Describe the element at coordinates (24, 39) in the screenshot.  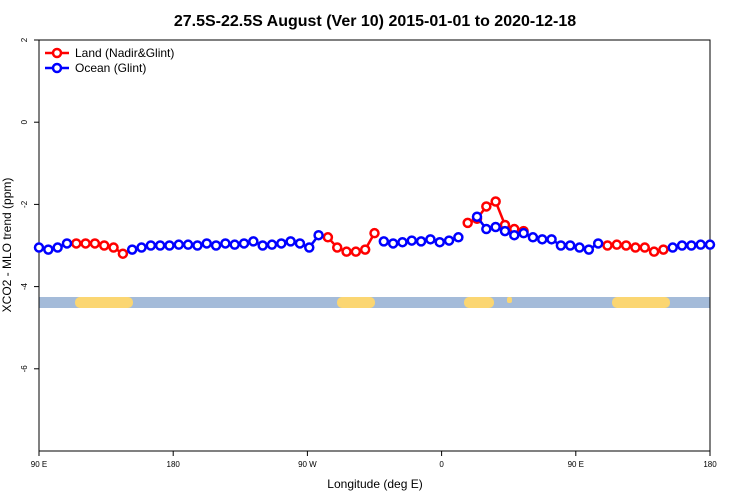
I see `y-tick-label: 2` at that location.